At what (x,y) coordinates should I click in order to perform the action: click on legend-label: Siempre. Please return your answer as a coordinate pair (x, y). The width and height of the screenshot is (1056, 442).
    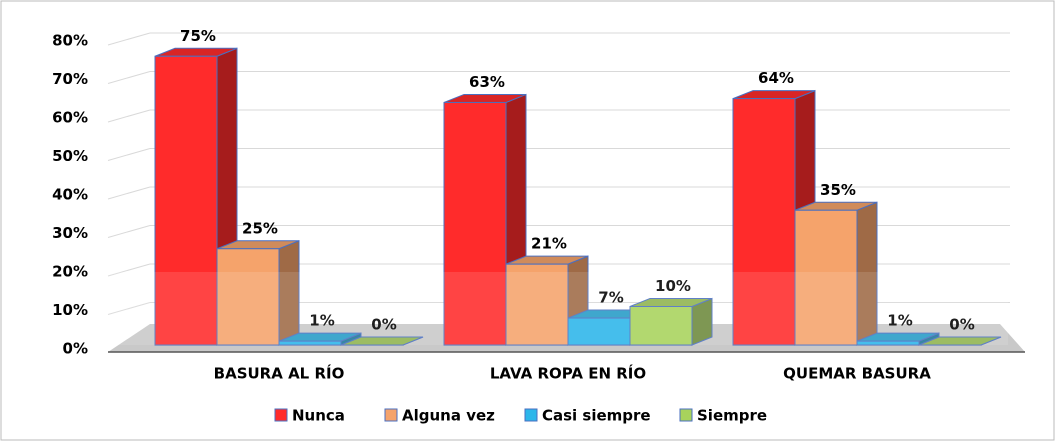
    Looking at the image, I should click on (732, 416).